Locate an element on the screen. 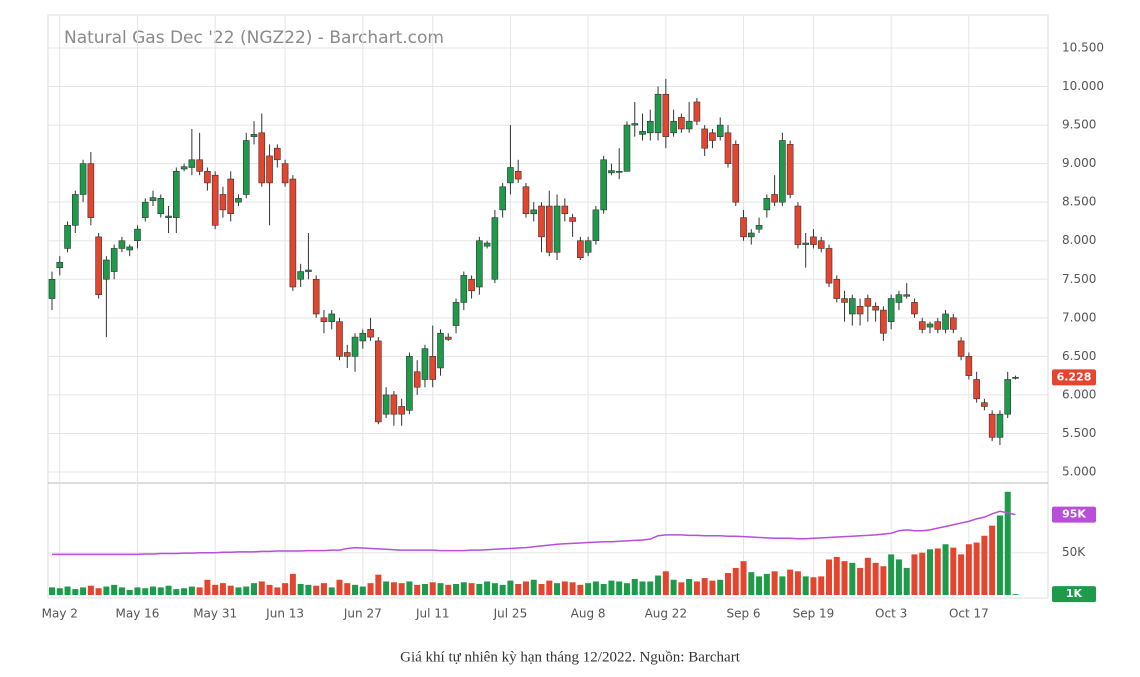  x-tick-label: May 2 is located at coordinates (60, 614).